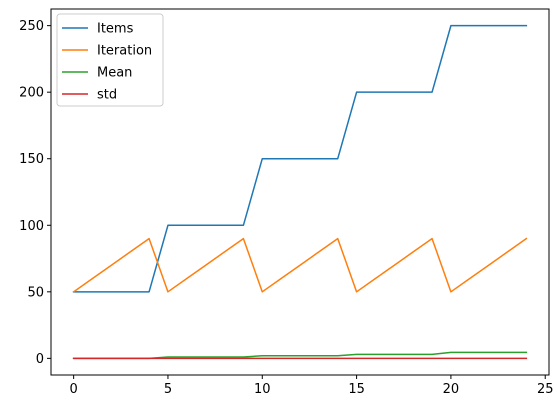 The height and width of the screenshot is (413, 557). I want to click on y-tick-label: 100, so click(31, 226).